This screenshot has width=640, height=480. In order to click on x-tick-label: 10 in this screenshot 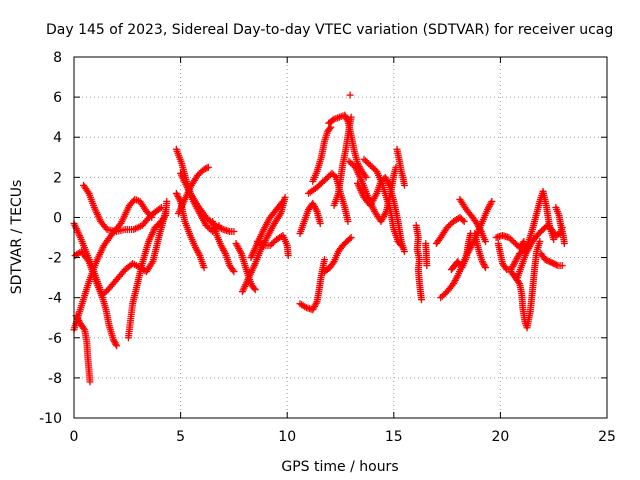, I will do `click(287, 437)`.